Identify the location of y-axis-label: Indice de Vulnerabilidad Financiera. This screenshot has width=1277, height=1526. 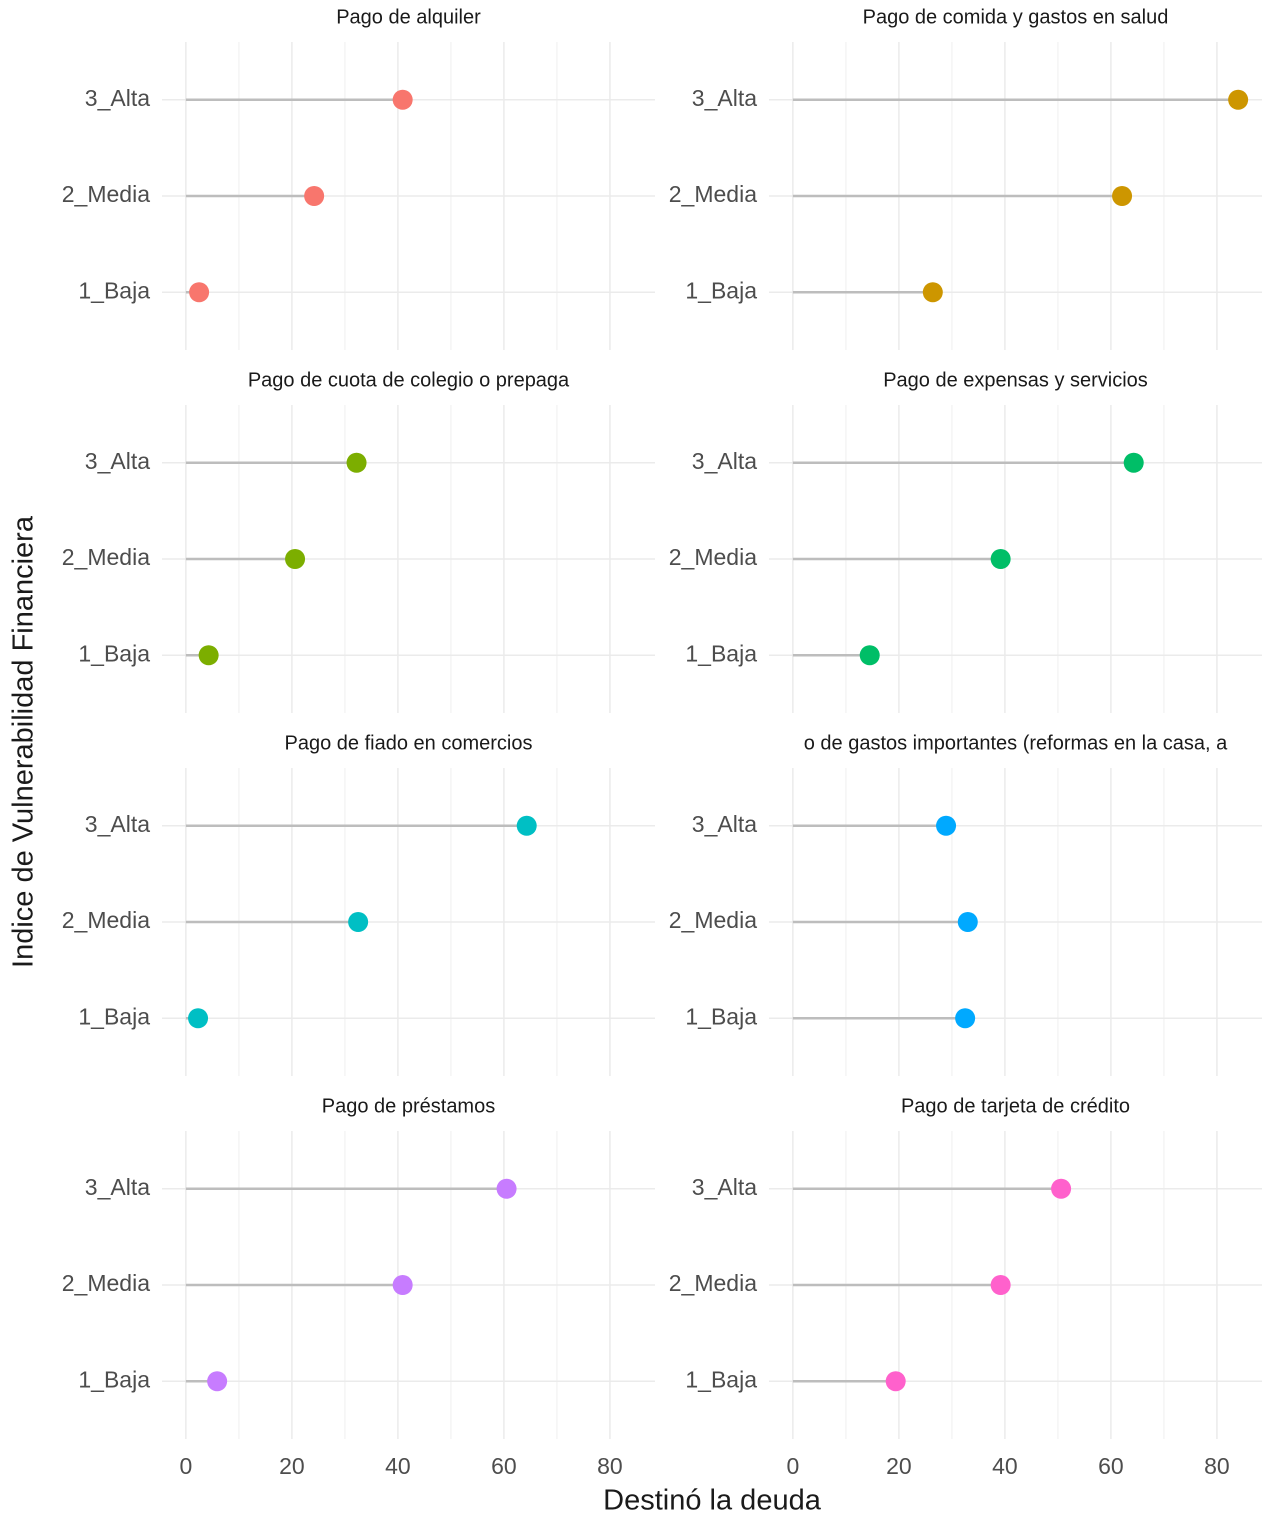
(24, 741).